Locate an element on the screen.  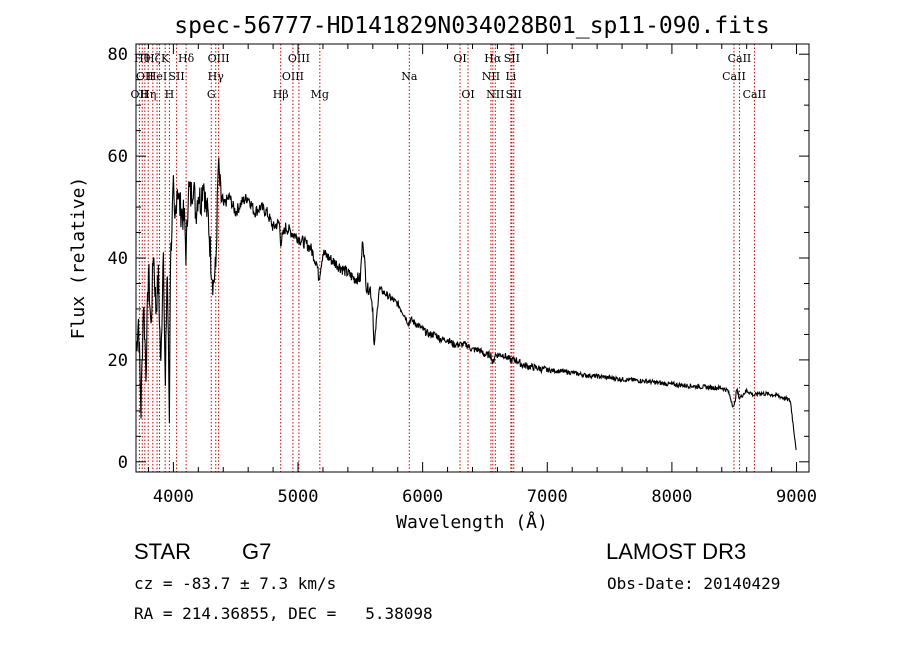
line-label-3869: HeI is located at coordinates (157, 76).